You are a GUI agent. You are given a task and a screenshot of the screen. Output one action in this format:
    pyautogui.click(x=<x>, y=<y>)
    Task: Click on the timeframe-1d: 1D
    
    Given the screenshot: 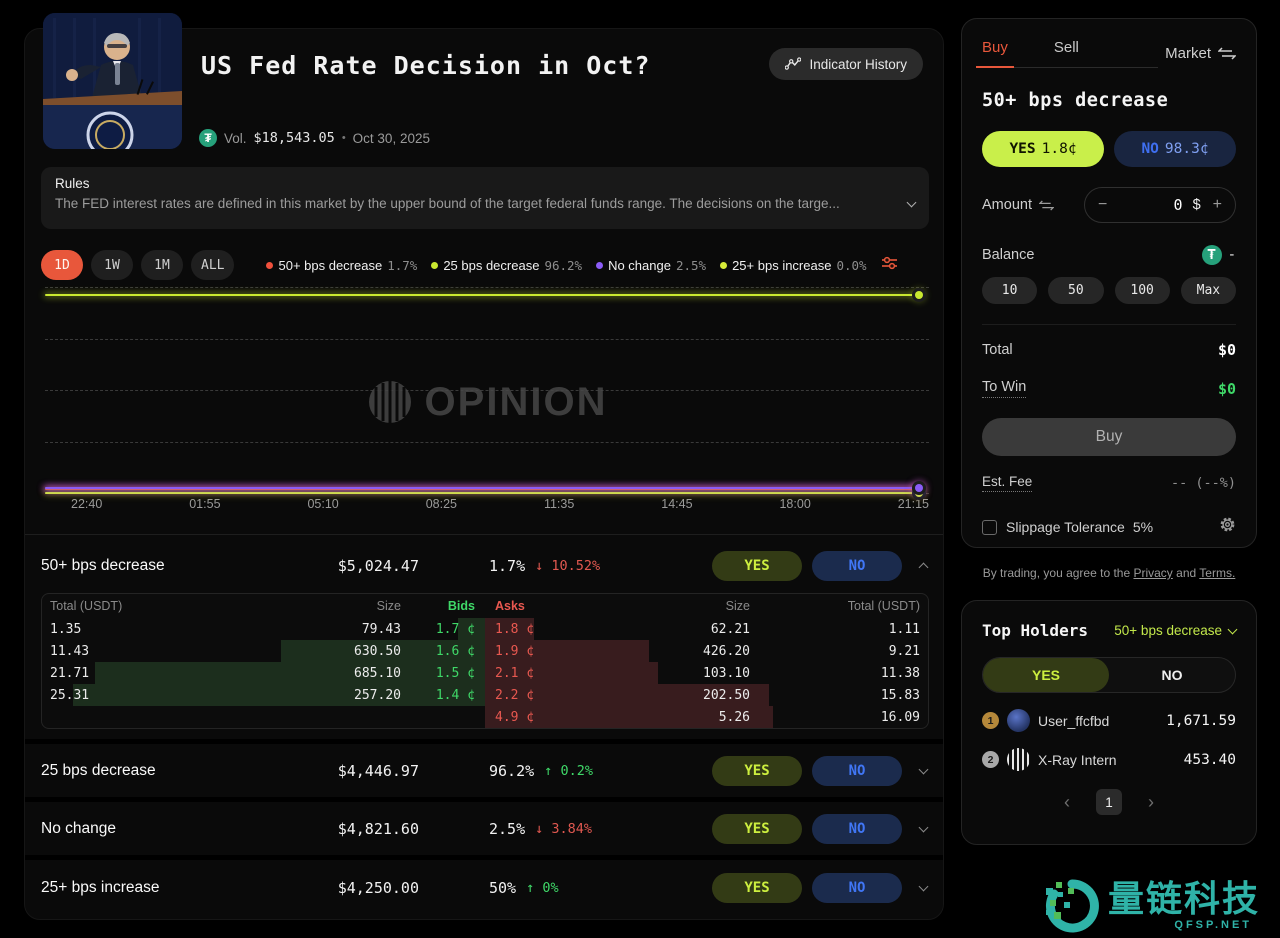 What is the action you would take?
    pyautogui.click(x=62, y=265)
    